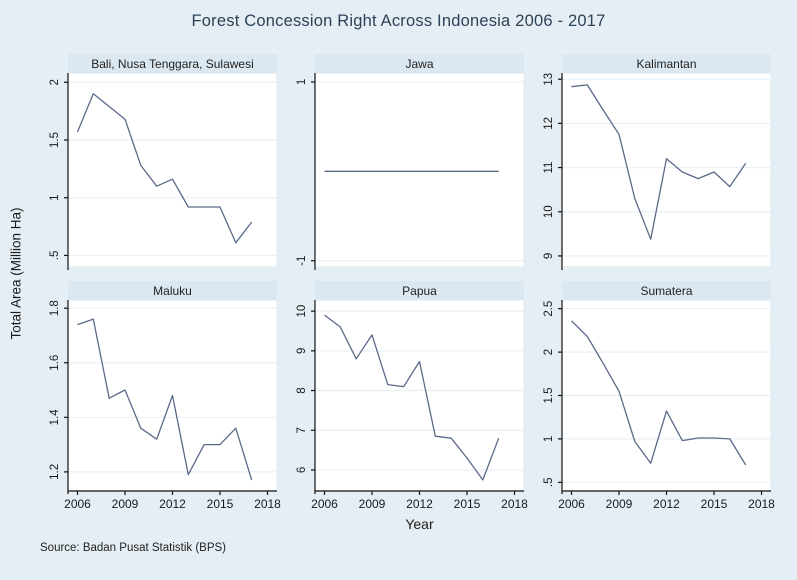 The image size is (797, 580). What do you see at coordinates (55, 472) in the screenshot?
I see `y-tick-label: 1.2` at bounding box center [55, 472].